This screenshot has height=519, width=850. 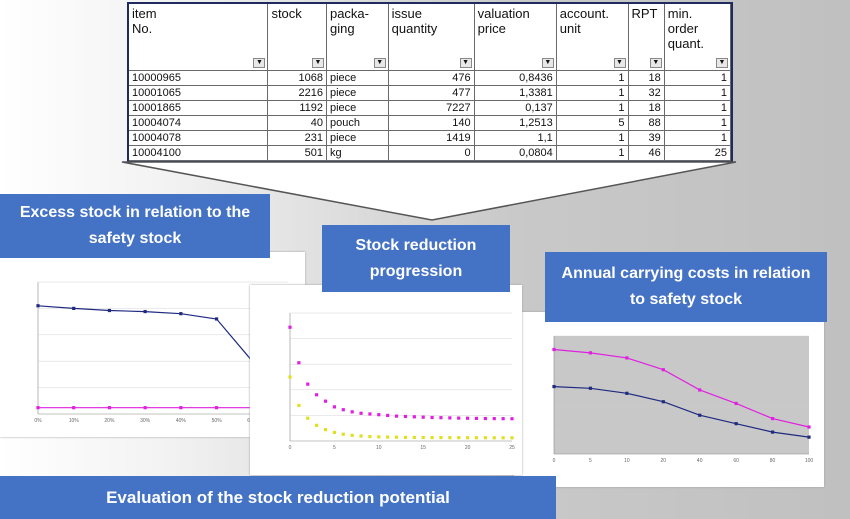 I want to click on table-cell: 25, so click(x=698, y=153).